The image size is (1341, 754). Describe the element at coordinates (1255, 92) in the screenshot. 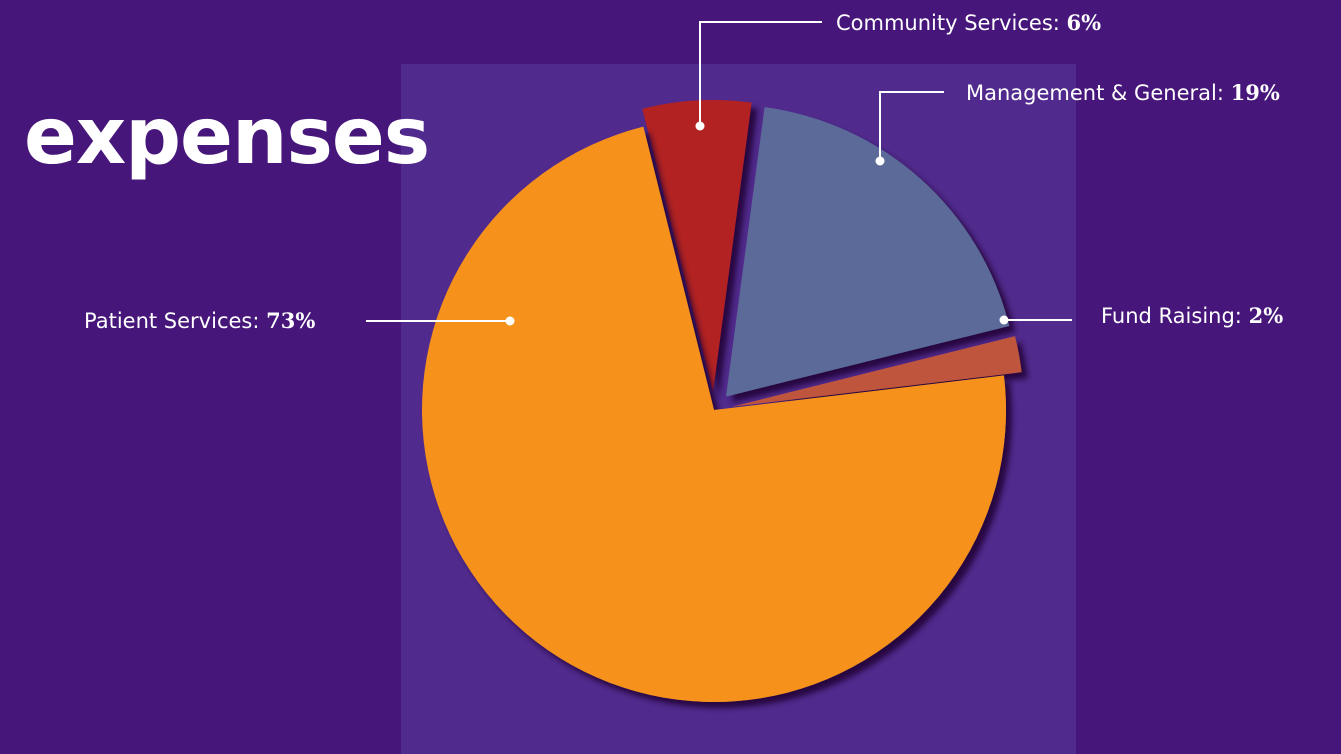

I see `label-management-general-value: 19%` at that location.